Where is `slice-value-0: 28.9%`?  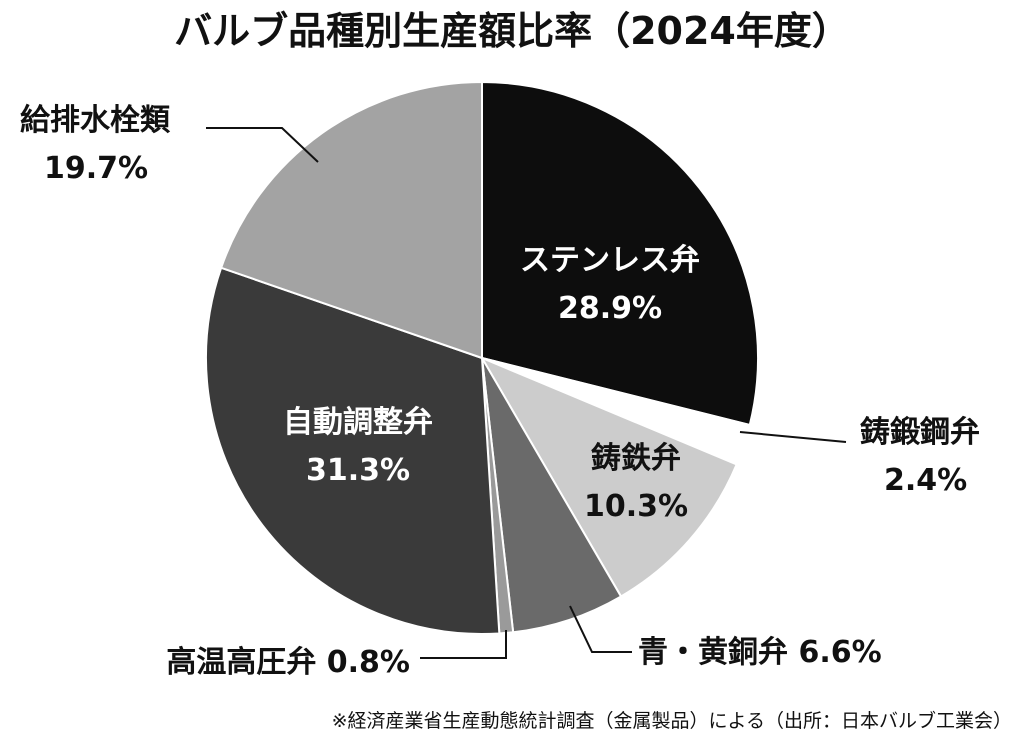
slice-value-0: 28.9% is located at coordinates (610, 308).